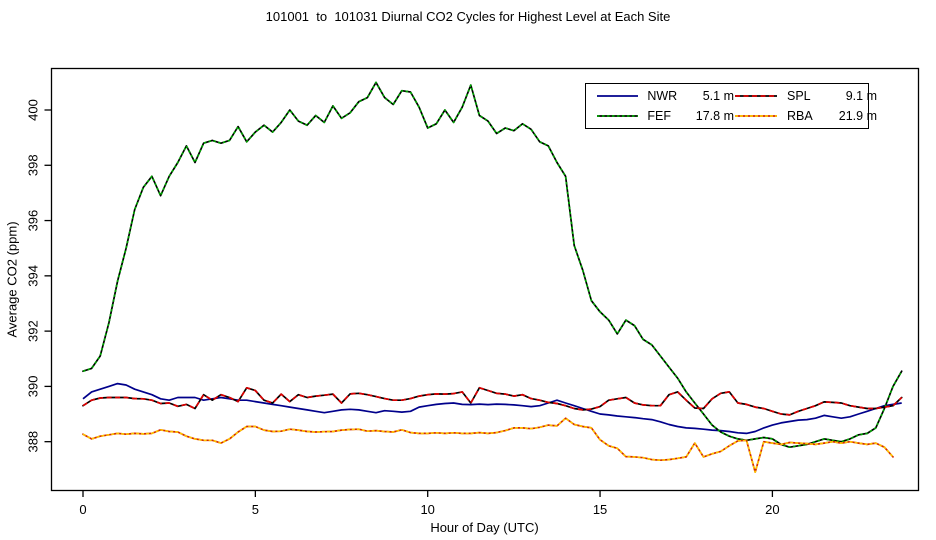 This screenshot has height=540, width=936. I want to click on series-line-spl, so click(492, 401).